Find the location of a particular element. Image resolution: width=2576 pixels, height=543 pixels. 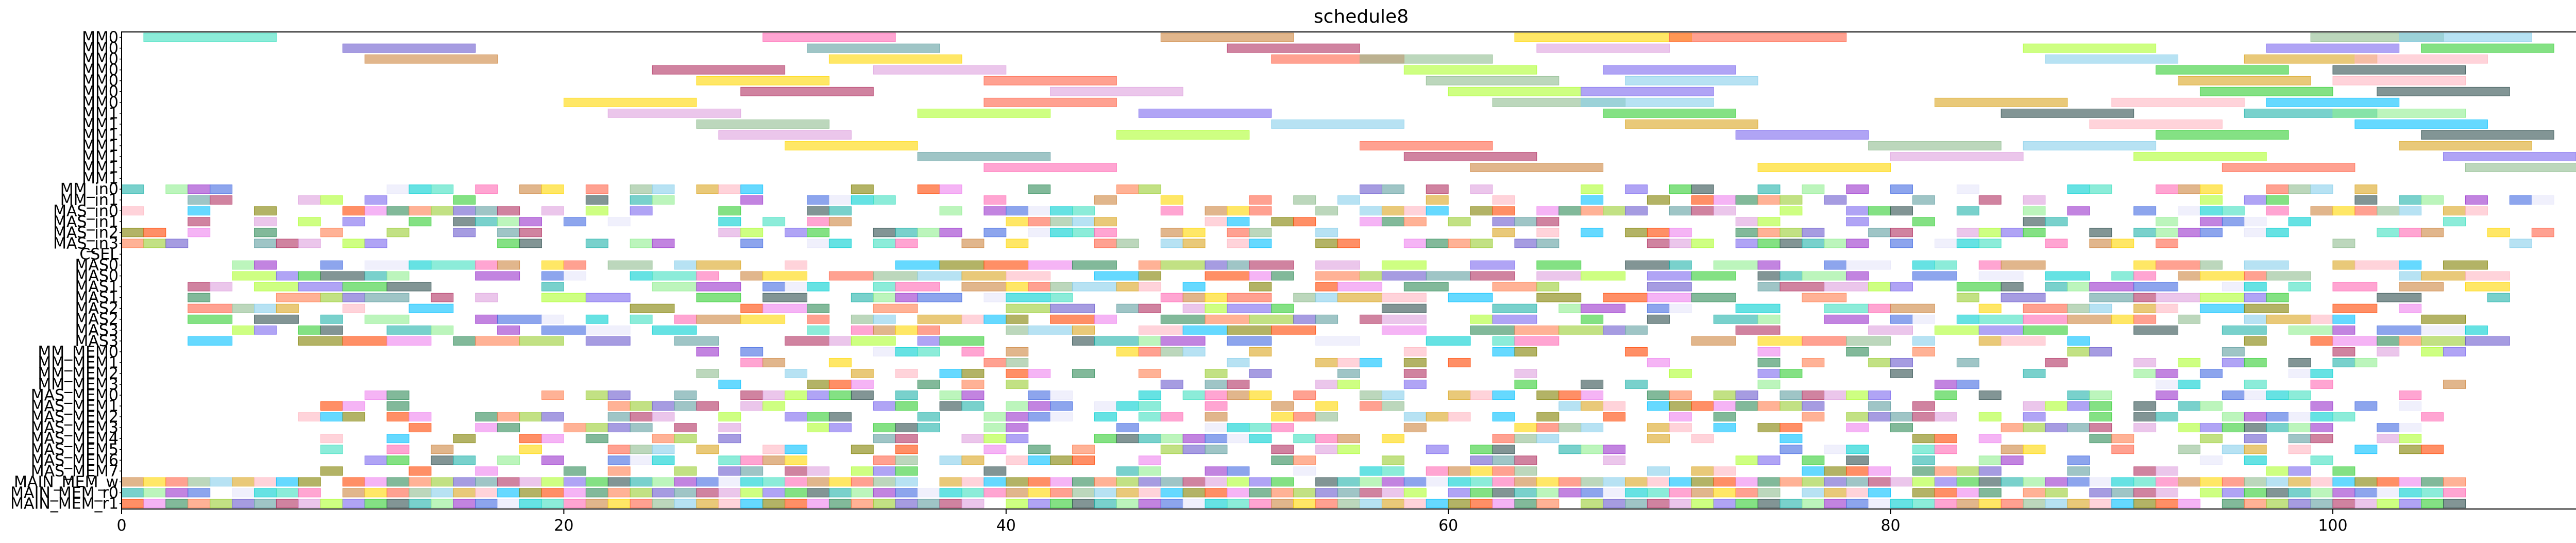

y-tick-label: MM1 is located at coordinates (100, 178).